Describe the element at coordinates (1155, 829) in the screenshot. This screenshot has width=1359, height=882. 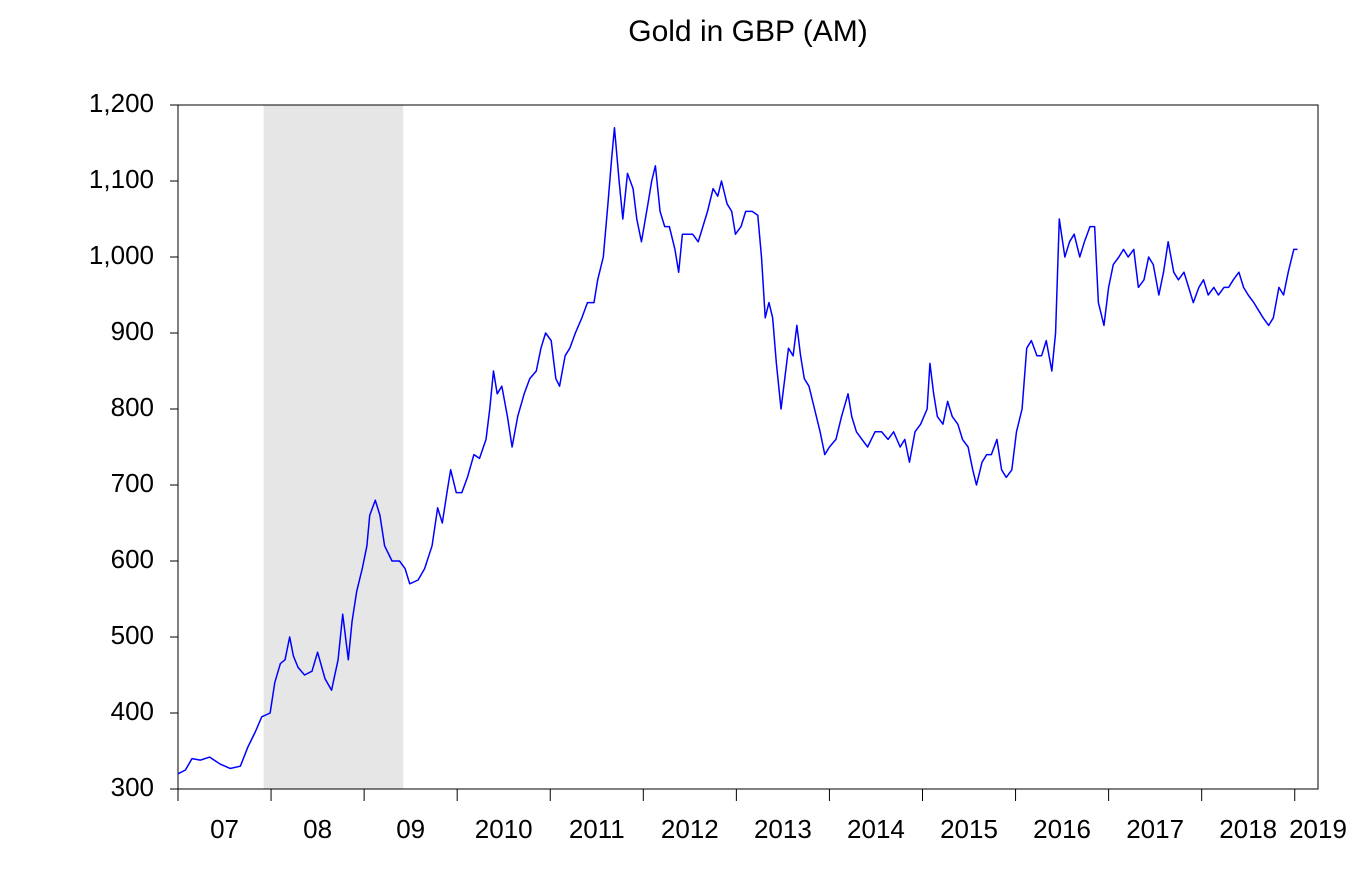
I see `x-tick-label: 2017` at that location.